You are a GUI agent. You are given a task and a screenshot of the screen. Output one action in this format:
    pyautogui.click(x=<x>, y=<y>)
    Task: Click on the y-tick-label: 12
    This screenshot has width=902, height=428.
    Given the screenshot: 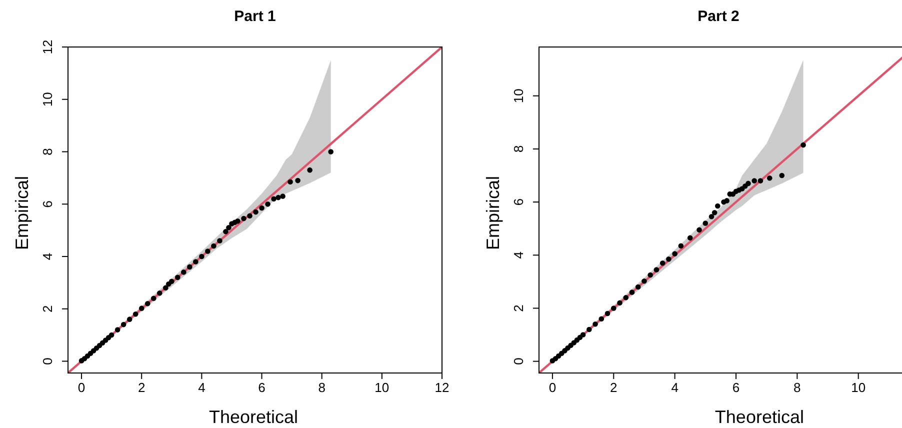 What is the action you would take?
    pyautogui.click(x=47, y=47)
    